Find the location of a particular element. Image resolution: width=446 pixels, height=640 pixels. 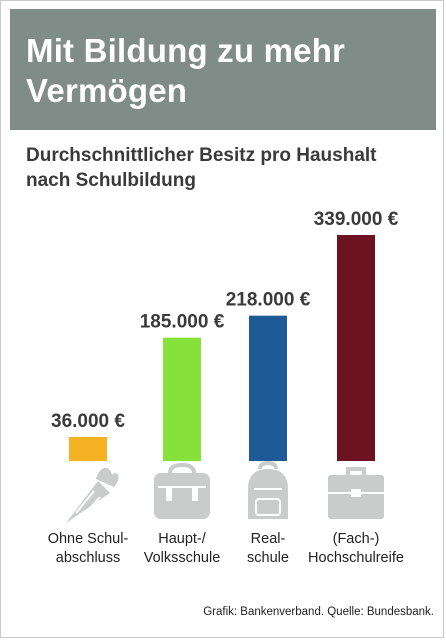

school-cone-icon is located at coordinates (92, 495).